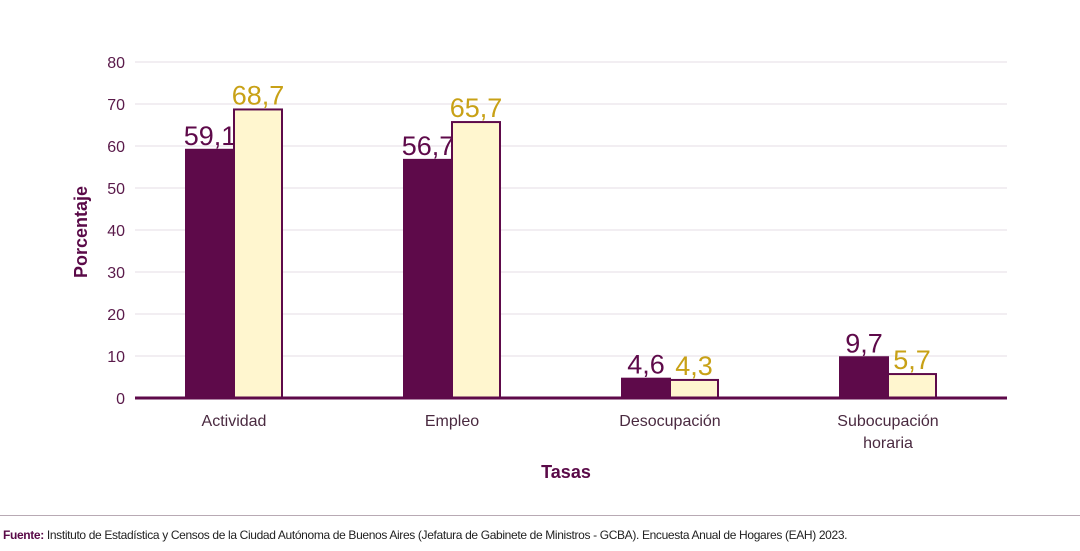  I want to click on data-label: 65,7, so click(476, 108).